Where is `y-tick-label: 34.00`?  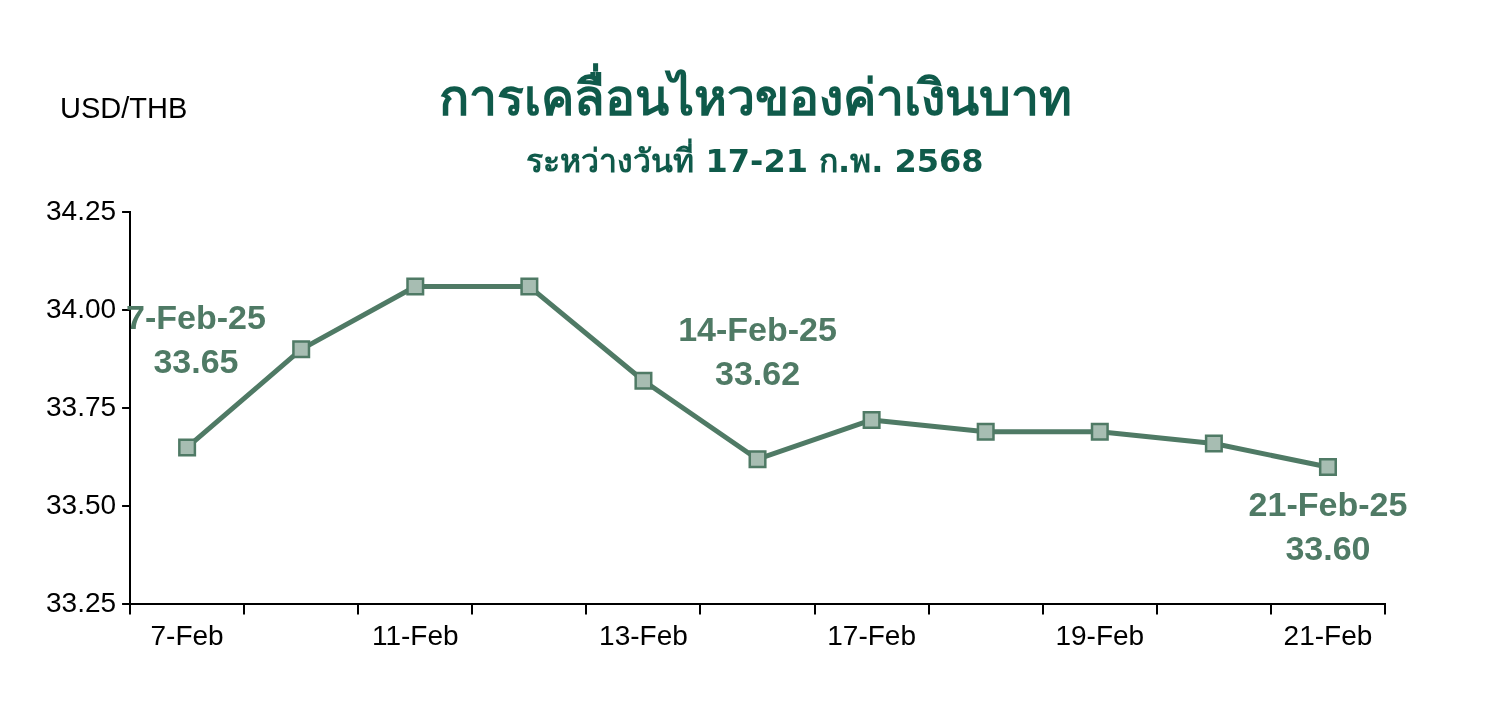 y-tick-label: 34.00 is located at coordinates (81, 308).